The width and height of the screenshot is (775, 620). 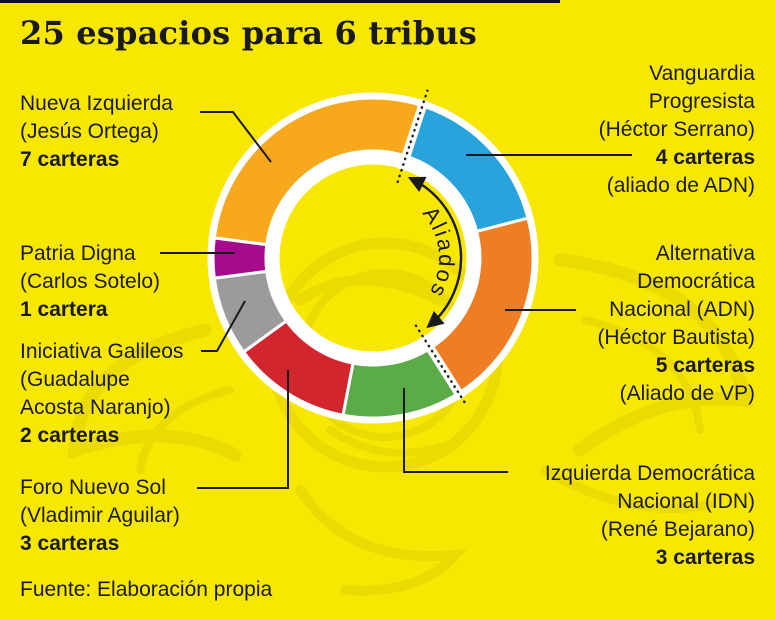 What do you see at coordinates (78, 253) in the screenshot?
I see `party-name: Patria Digna` at bounding box center [78, 253].